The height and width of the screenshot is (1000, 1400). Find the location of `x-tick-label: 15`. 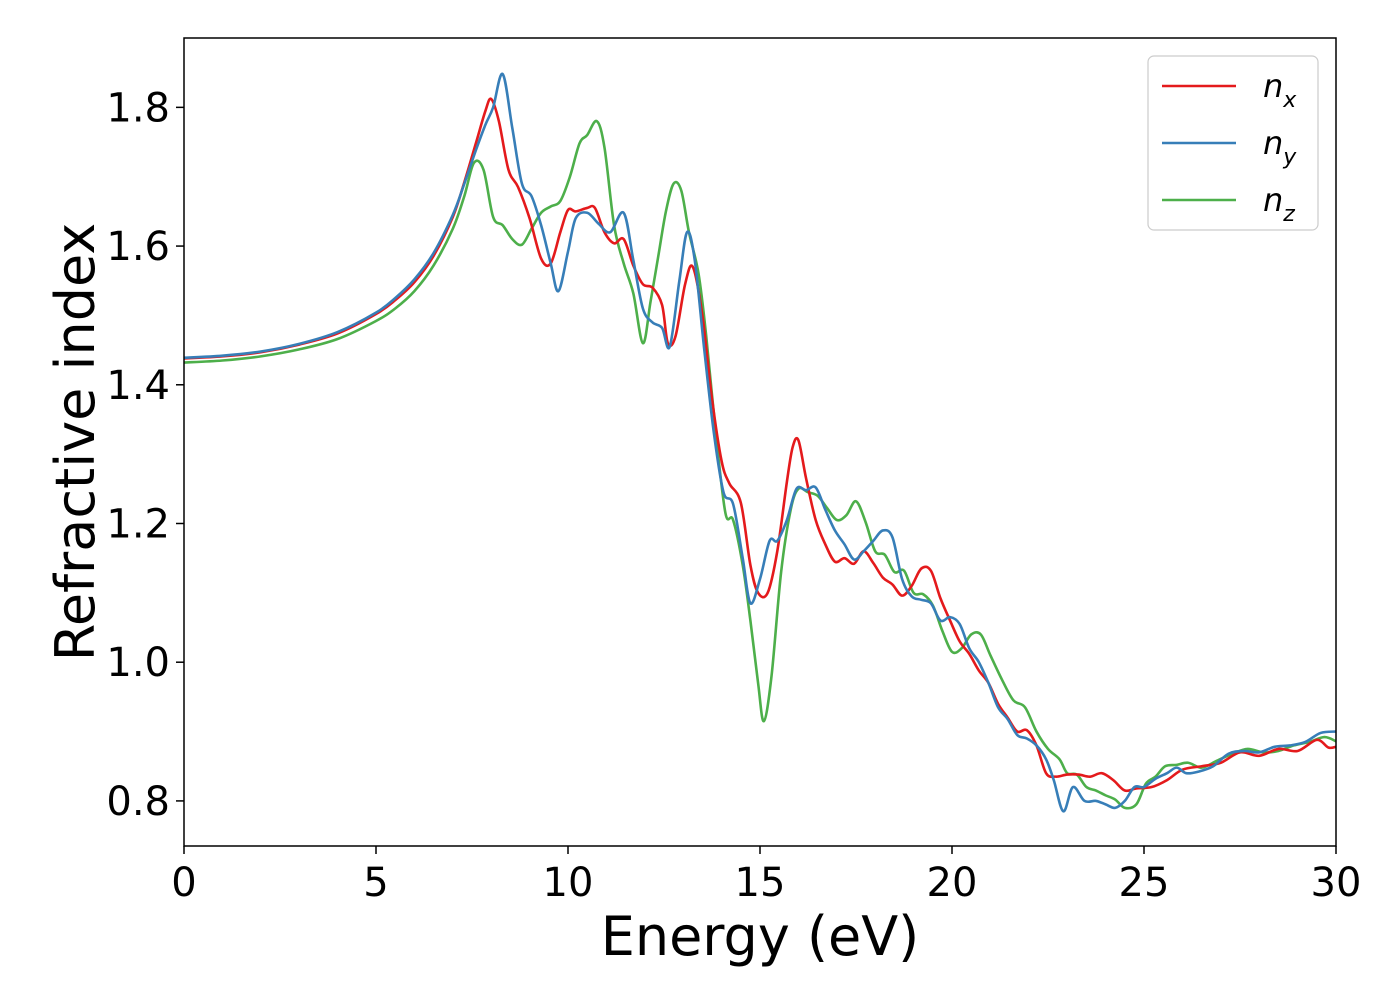

x-tick-label: 15 is located at coordinates (760, 883).